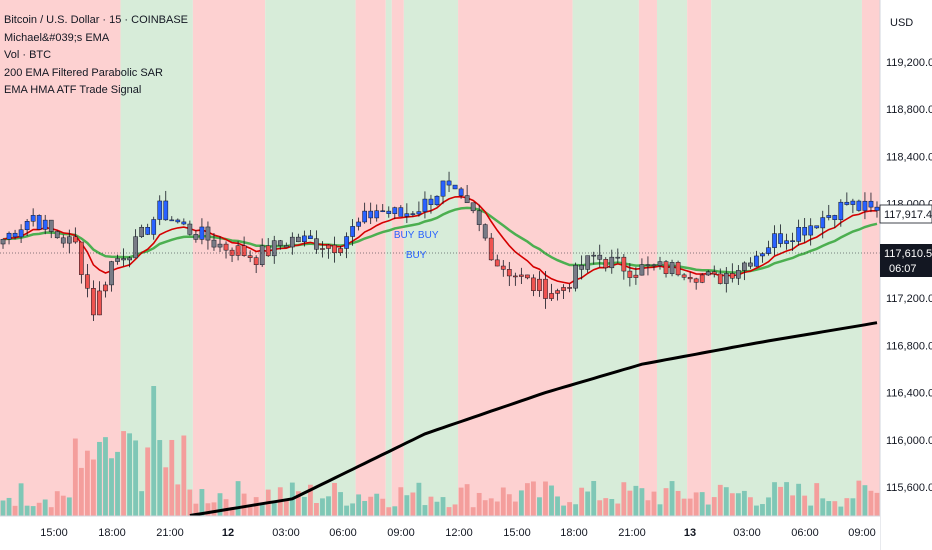 The width and height of the screenshot is (932, 550). Describe the element at coordinates (83, 72) in the screenshot. I see `indicator-parabolic-sar: 200 EMA Filtered Parabolic SAR` at that location.